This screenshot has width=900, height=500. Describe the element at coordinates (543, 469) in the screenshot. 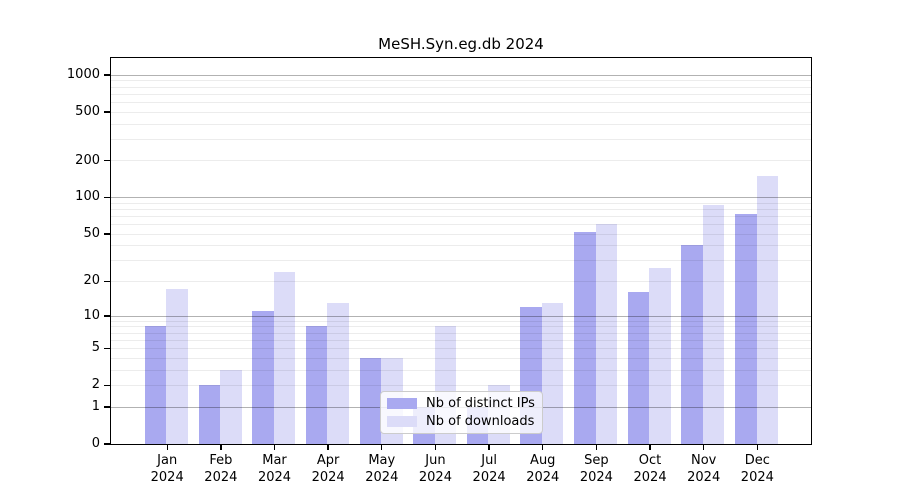

I see `x-tick-label: Aug 2024` at that location.